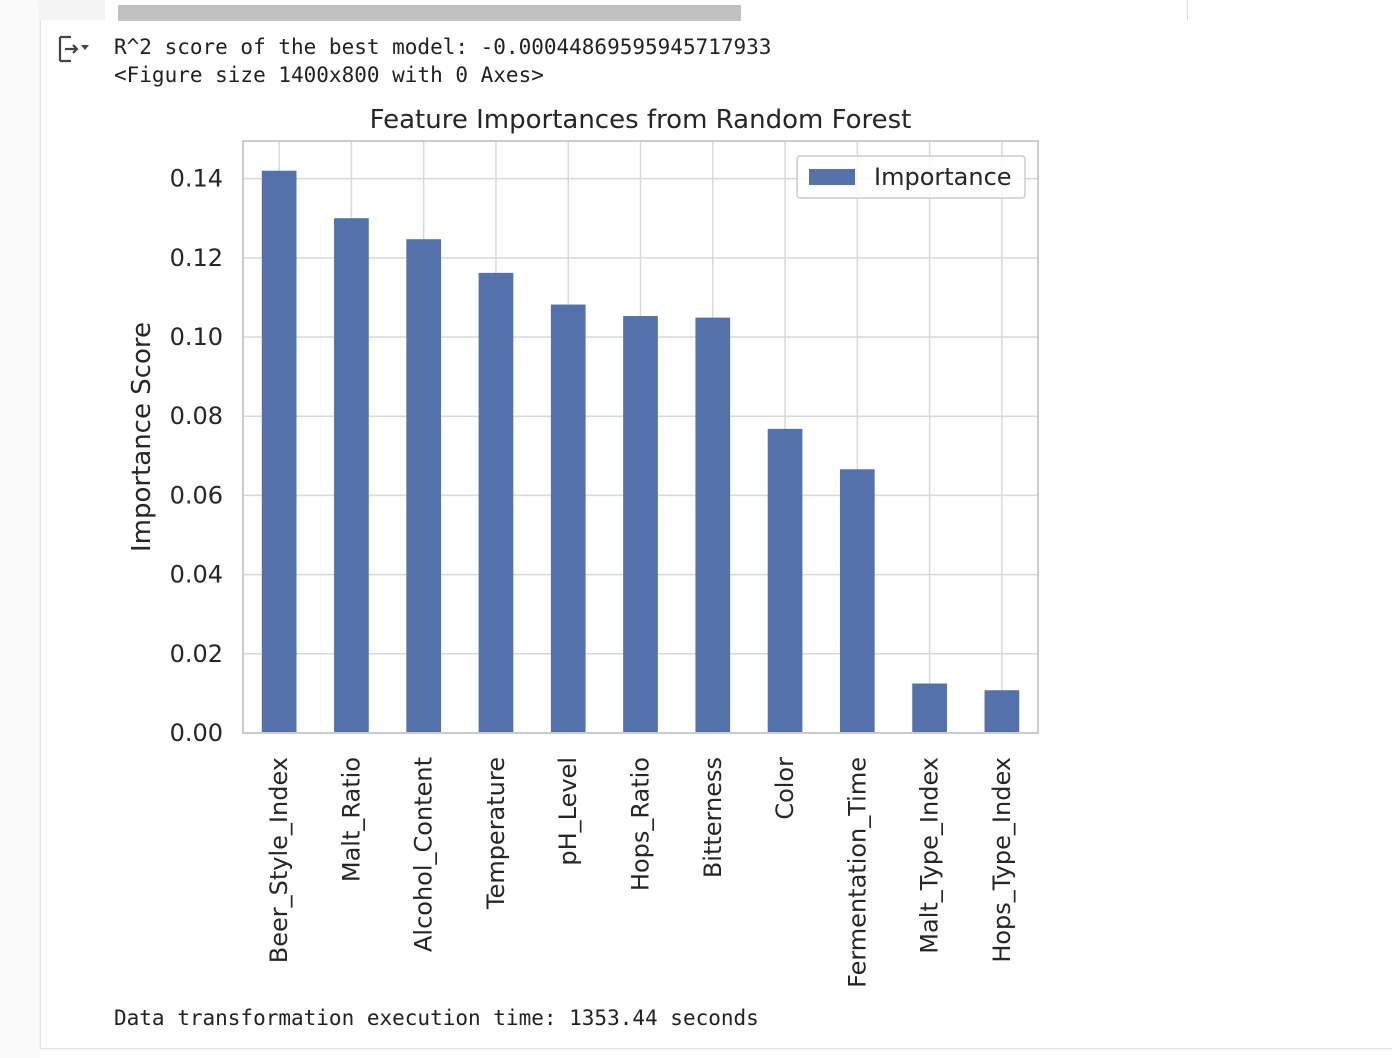  What do you see at coordinates (196, 654) in the screenshot?
I see `y-tick-label: 0.02` at bounding box center [196, 654].